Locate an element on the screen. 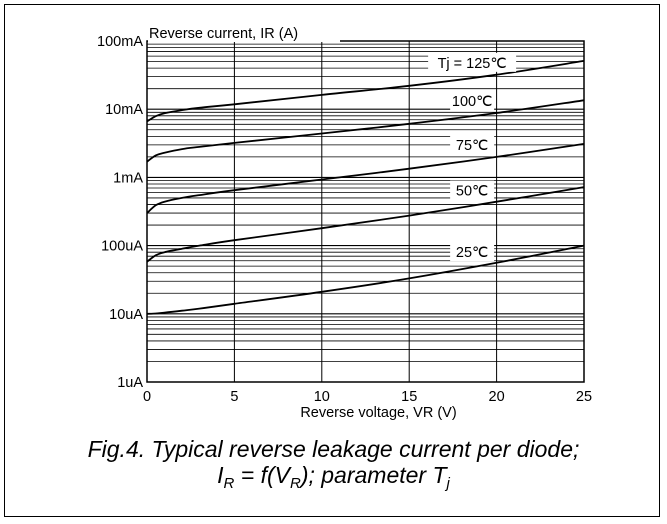 This screenshot has height=524, width=667. series-label: Tj = 125℃ is located at coordinates (472, 64).